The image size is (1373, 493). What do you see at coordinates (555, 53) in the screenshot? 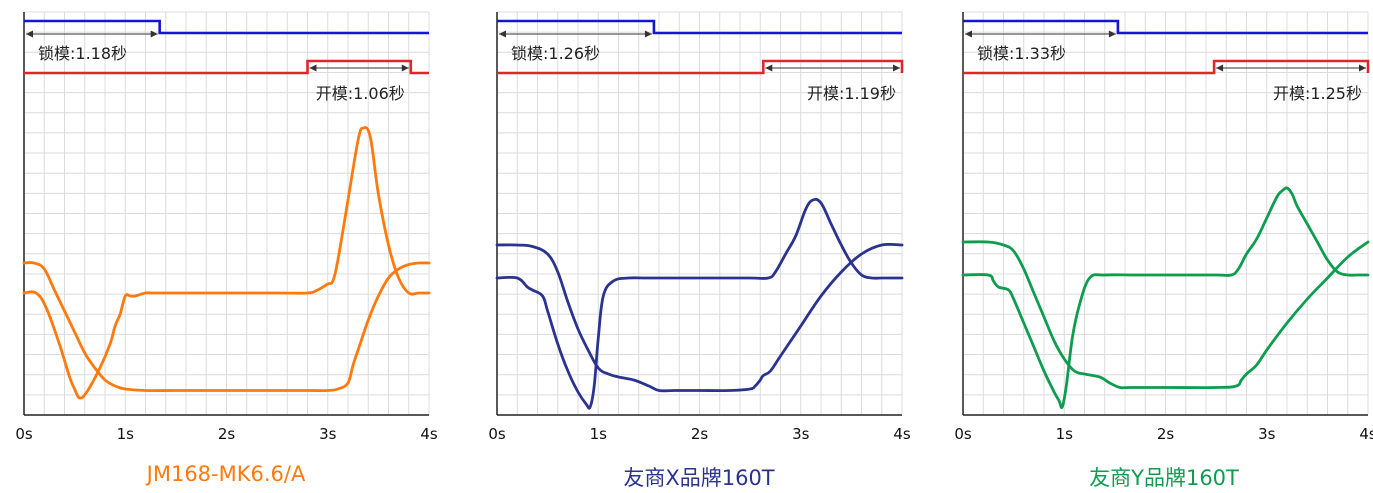
I see `clamp-time-label: 锁模:1.26秒` at bounding box center [555, 53].